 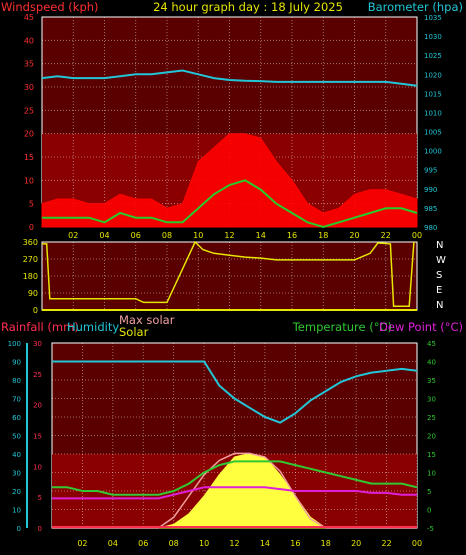 I want to click on direction-tick-label: 180, so click(x=30, y=276).